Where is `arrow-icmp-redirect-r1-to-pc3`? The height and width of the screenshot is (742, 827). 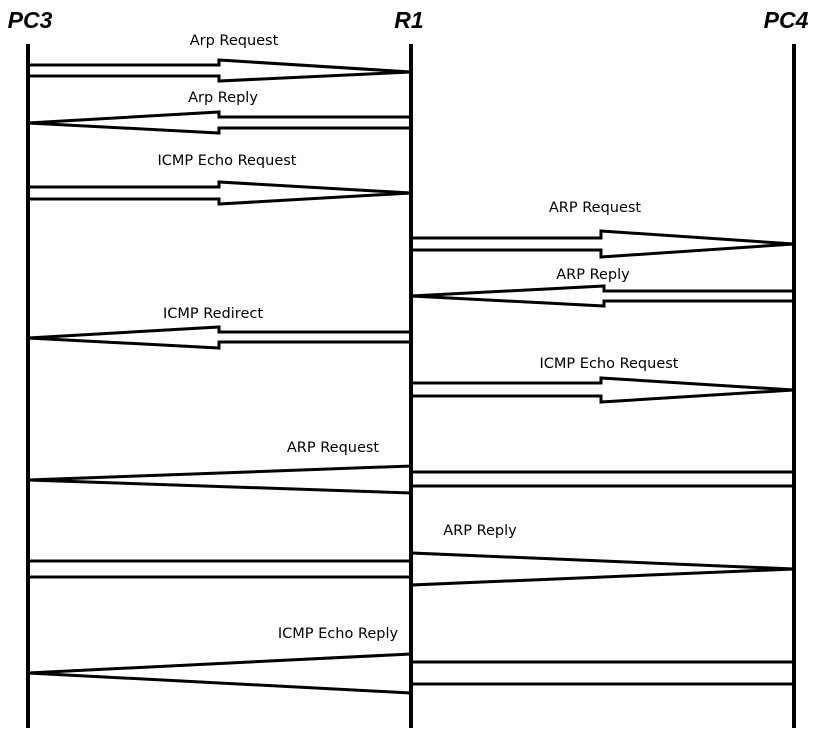
arrow-icmp-redirect-r1-to-pc3 is located at coordinates (220, 337).